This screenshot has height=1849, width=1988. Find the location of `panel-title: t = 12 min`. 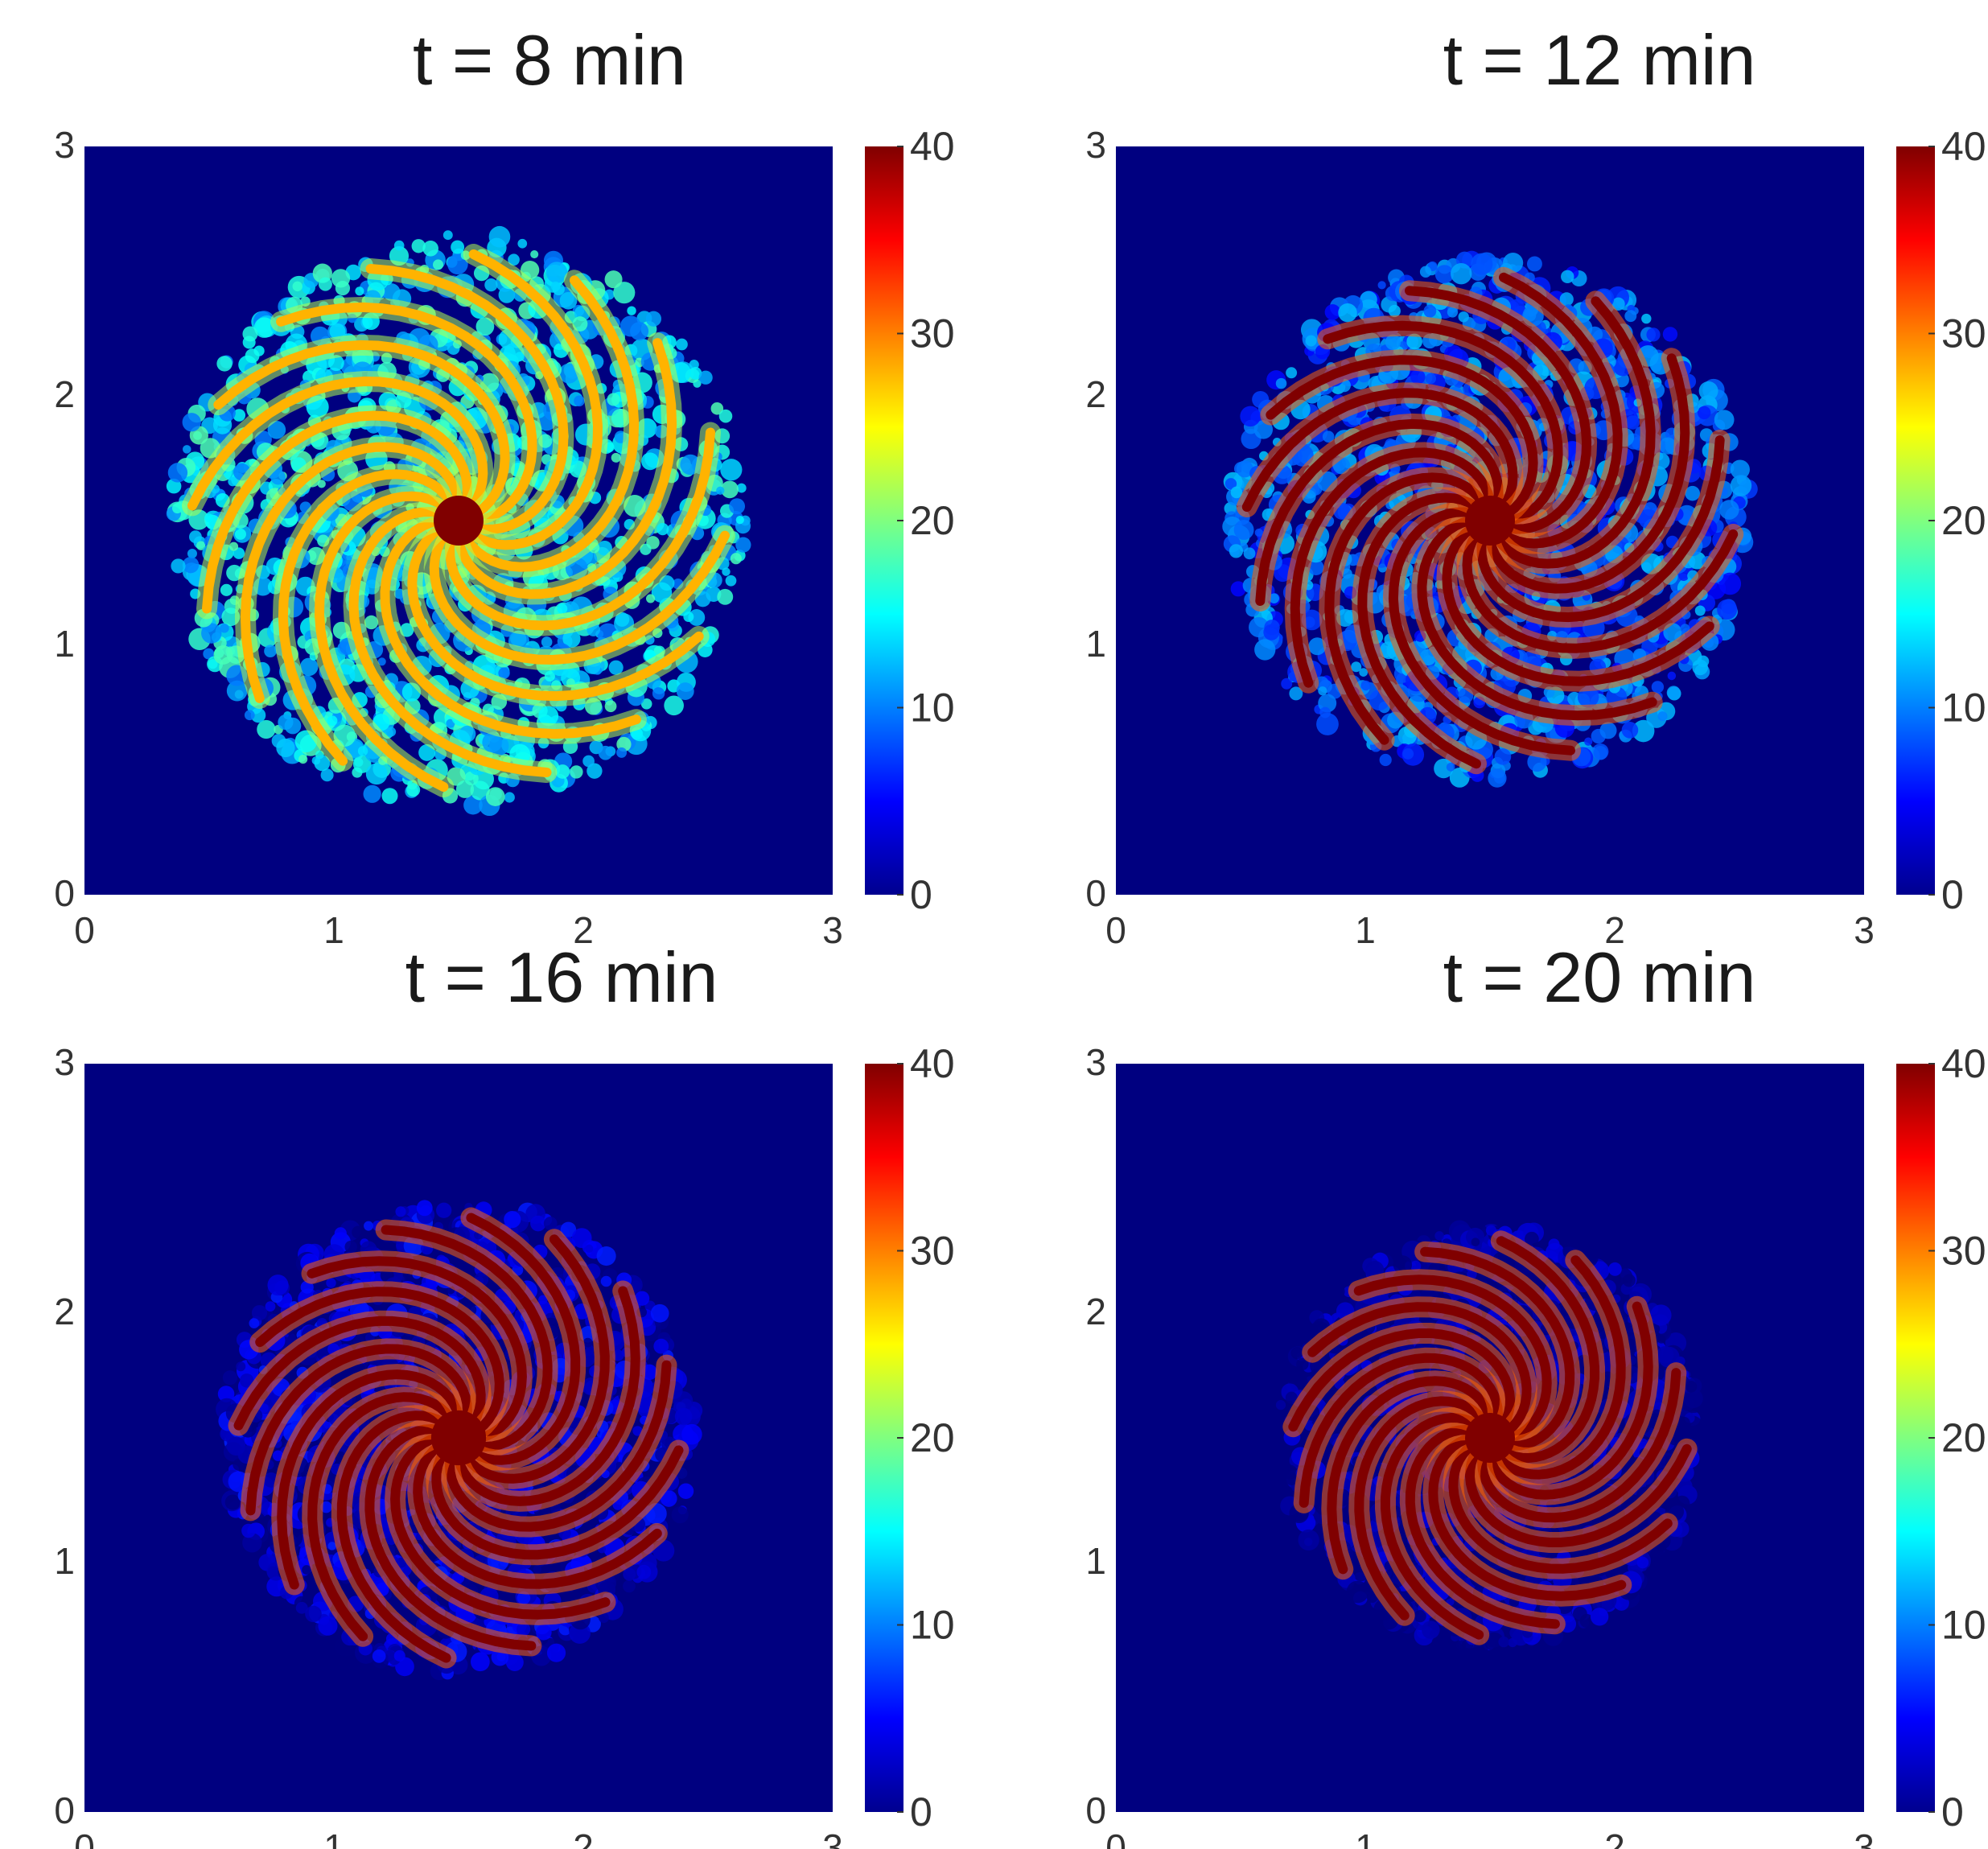

panel-title: t = 12 min is located at coordinates (1599, 60).